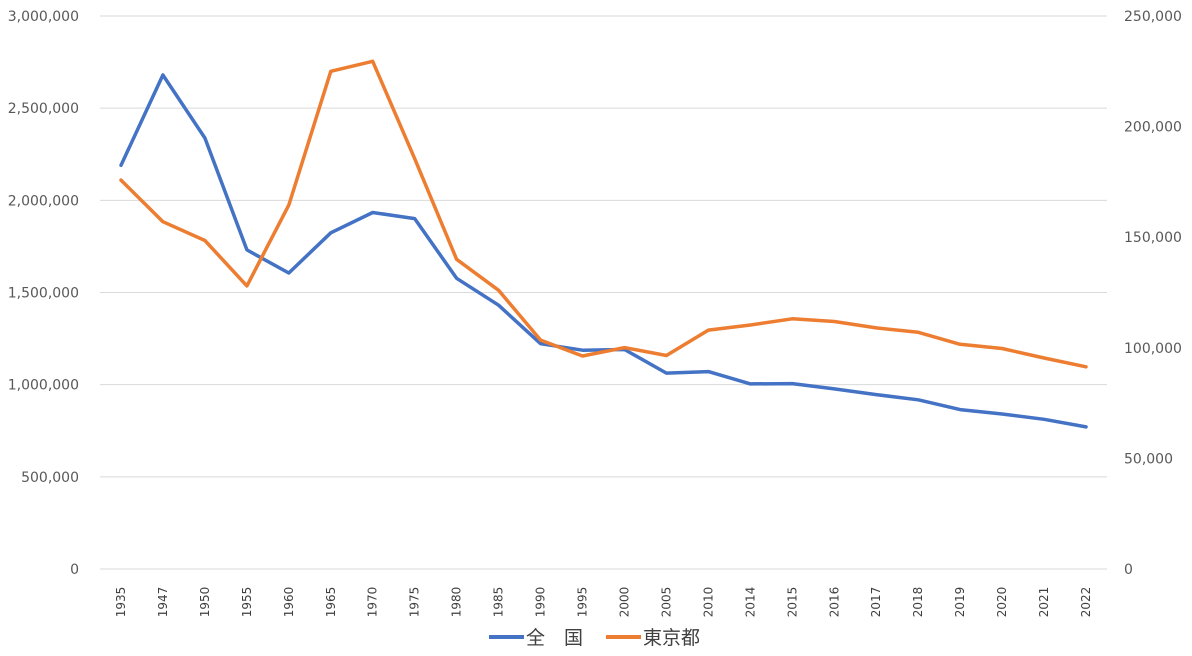  What do you see at coordinates (247, 602) in the screenshot?
I see `x-tick-label: 1955` at bounding box center [247, 602].